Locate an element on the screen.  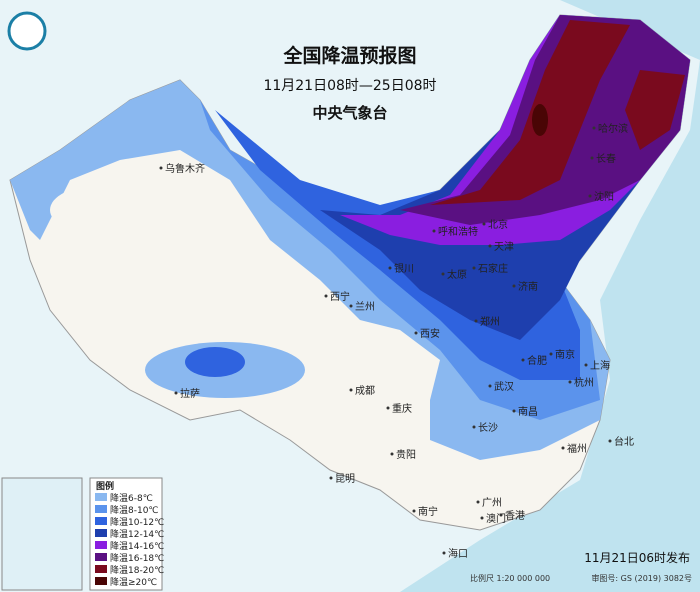
city-label: 南昌 is located at coordinates (528, 411).